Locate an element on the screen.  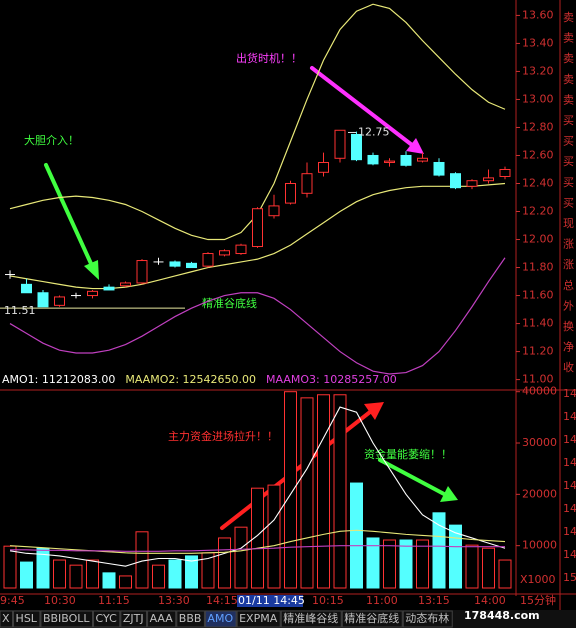
tab: 精准峰谷线 is located at coordinates (311, 619).